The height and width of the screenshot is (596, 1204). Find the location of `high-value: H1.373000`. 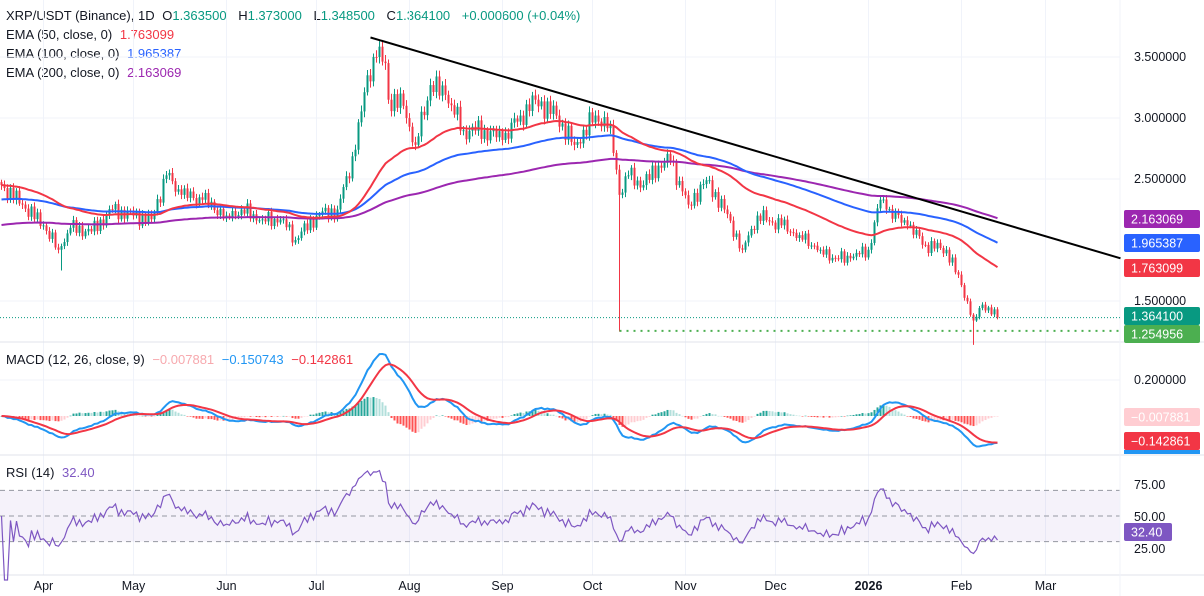

high-value: H1.373000 is located at coordinates (272, 15).